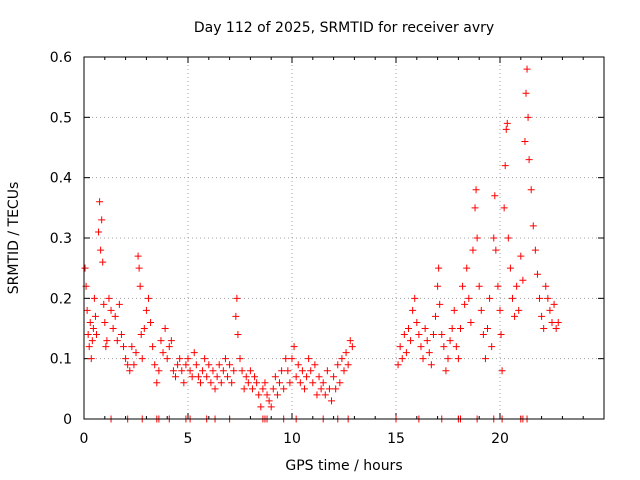 This screenshot has width=640, height=480. What do you see at coordinates (292, 439) in the screenshot?
I see `x-tick-label: 10` at bounding box center [292, 439].